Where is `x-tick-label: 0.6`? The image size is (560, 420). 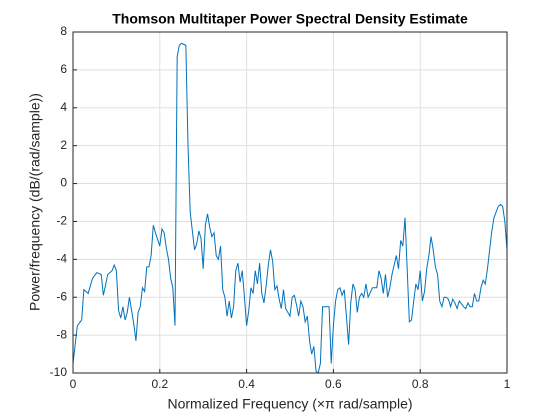 x-tick-label: 0.6 is located at coordinates (333, 384).